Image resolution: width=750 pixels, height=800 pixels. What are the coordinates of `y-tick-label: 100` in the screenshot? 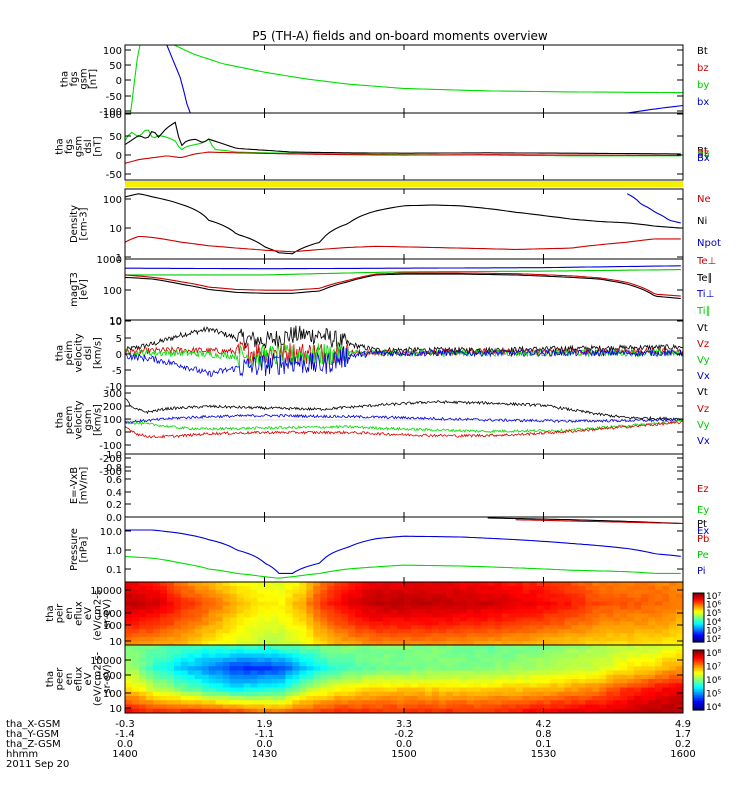 It's located at (112, 291).